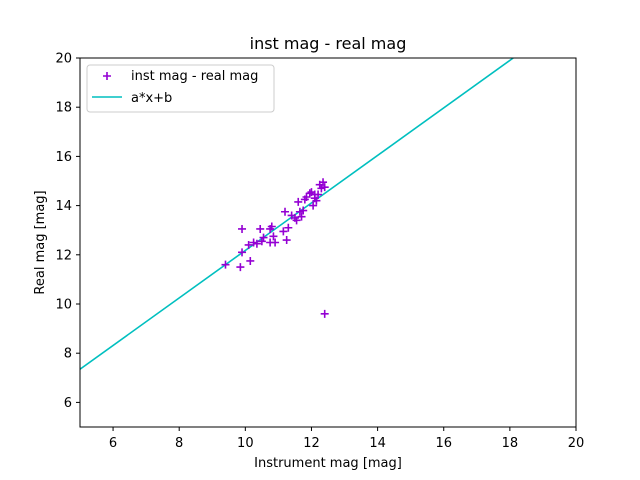 The height and width of the screenshot is (480, 640). Describe the element at coordinates (443, 443) in the screenshot. I see `x-tick-label: 16` at that location.